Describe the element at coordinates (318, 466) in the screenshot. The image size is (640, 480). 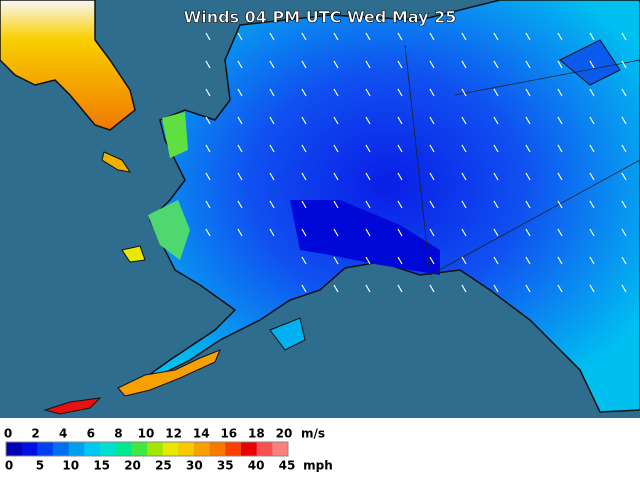
I see `mph-unit: mph` at that location.